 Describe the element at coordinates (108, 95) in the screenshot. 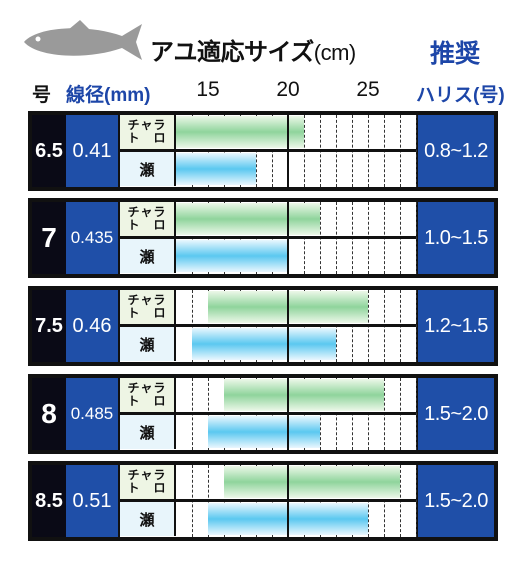

I see `header-sen: 線径(mm)` at that location.